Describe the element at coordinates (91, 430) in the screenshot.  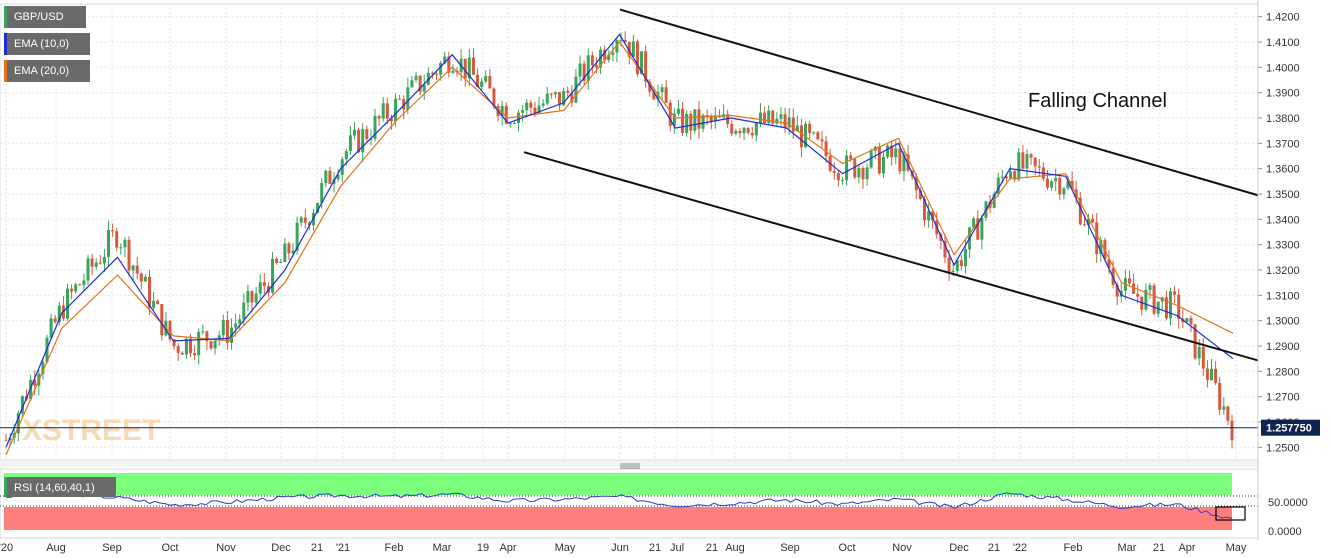
I see `watermark-text: XSTREET` at that location.